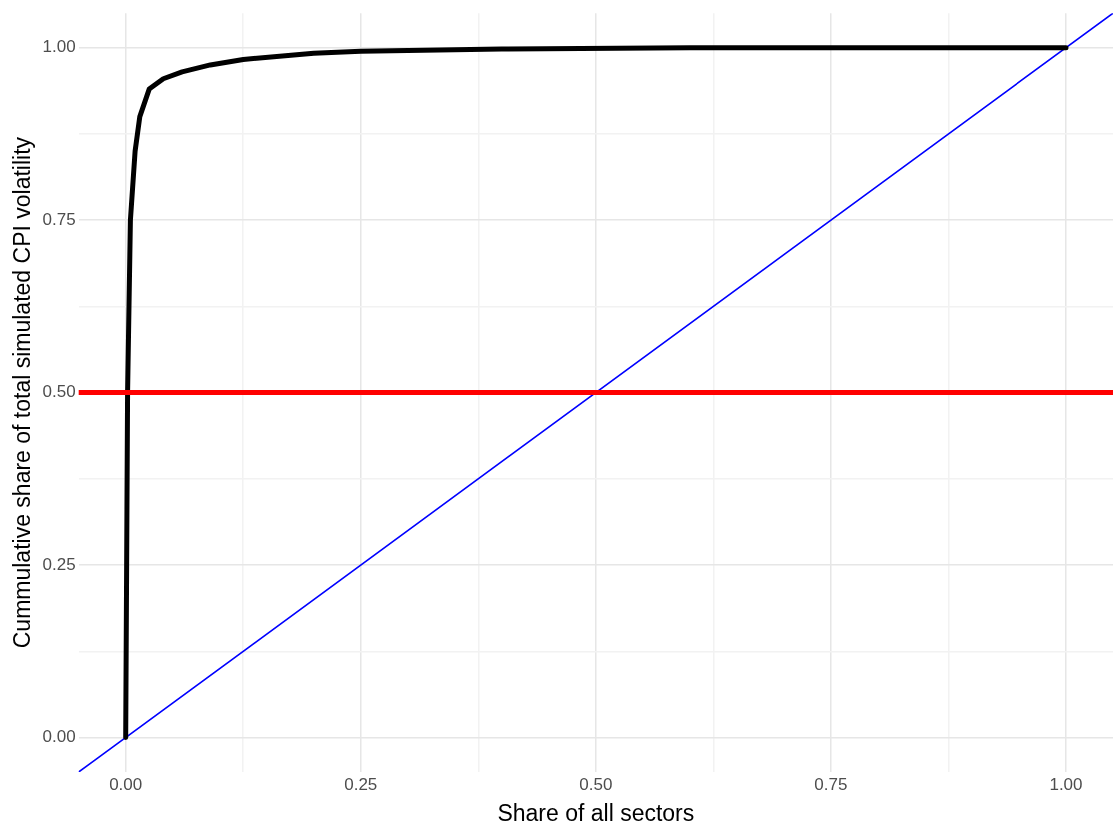 The height and width of the screenshot is (834, 1113). Describe the element at coordinates (831, 784) in the screenshot. I see `x-tick-label: 0.75` at that location.